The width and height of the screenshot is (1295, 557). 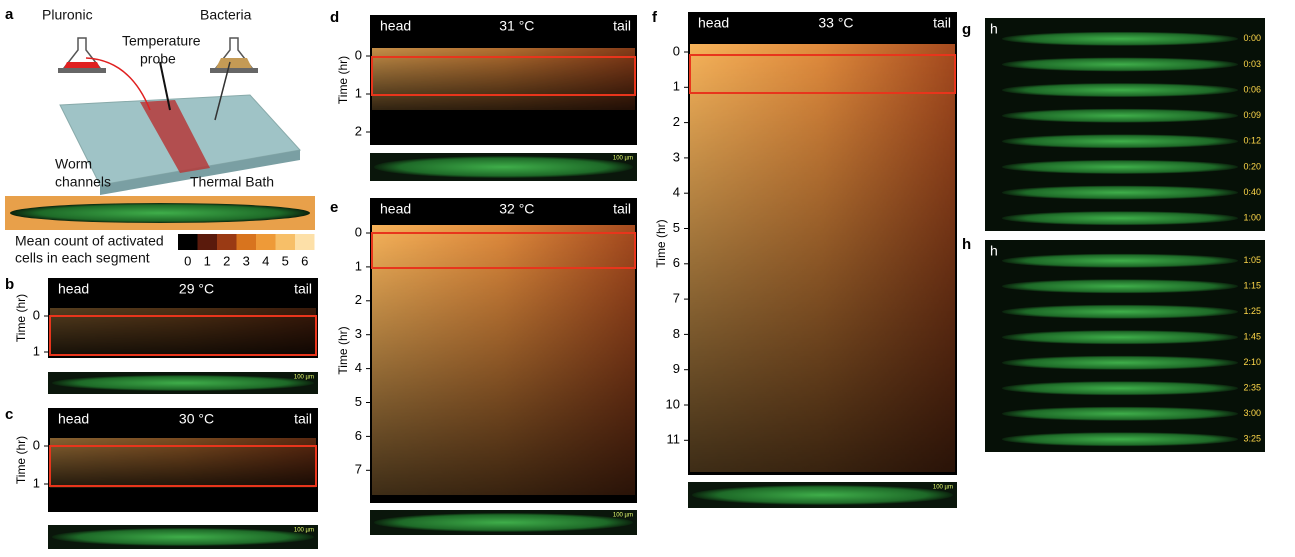 I want to click on timestamp: 1:15, so click(x=1252, y=286).